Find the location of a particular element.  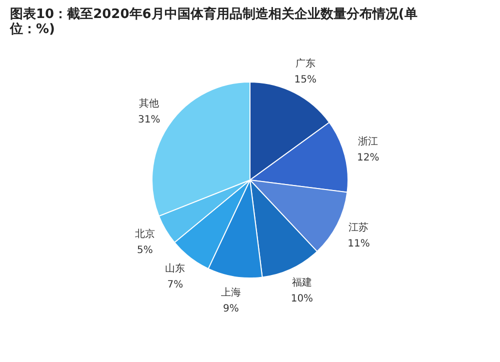

data-label: 11% is located at coordinates (359, 244).